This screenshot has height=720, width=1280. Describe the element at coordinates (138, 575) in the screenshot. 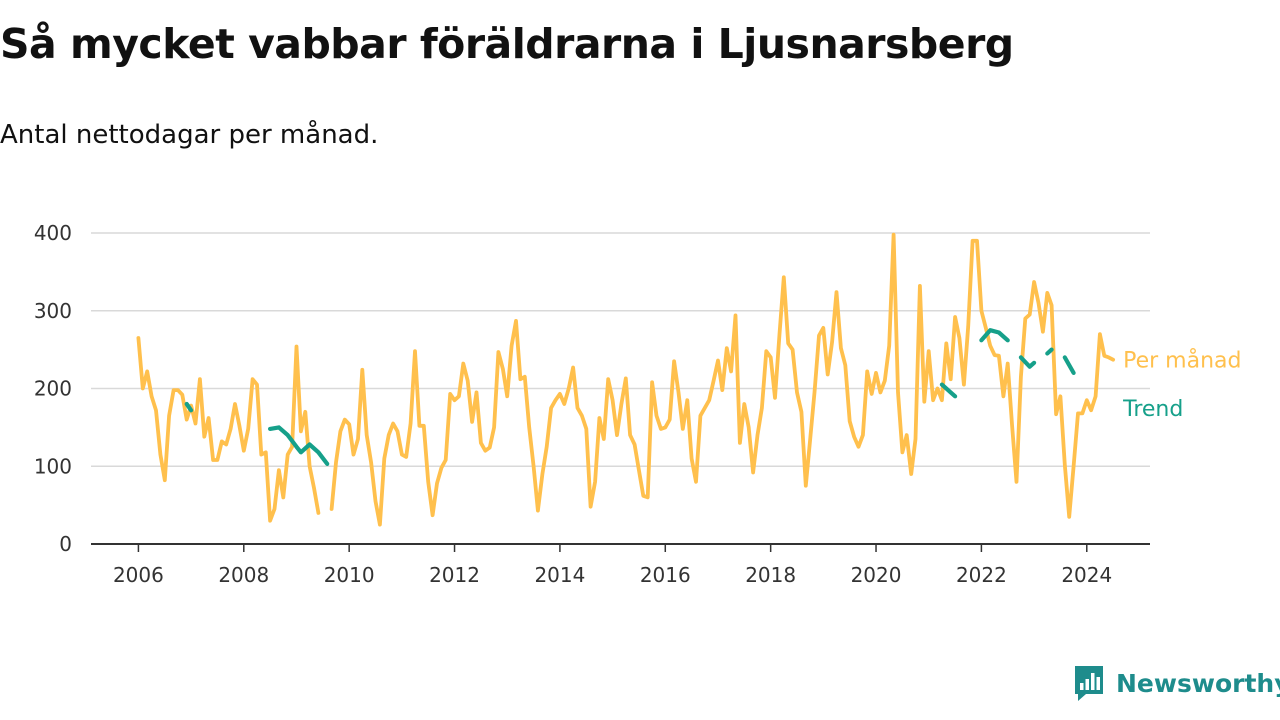

I see `x-tick-label: 2006` at that location.